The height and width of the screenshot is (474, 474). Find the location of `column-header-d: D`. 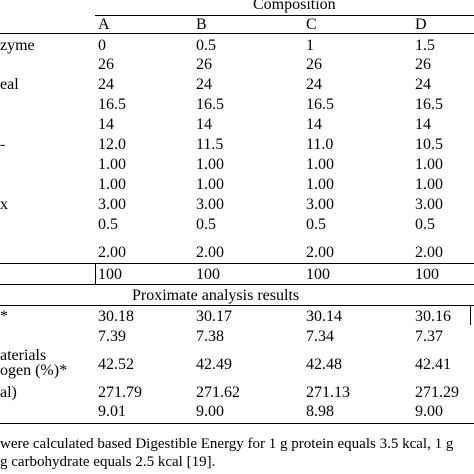

column-header-d: D is located at coordinates (421, 24).